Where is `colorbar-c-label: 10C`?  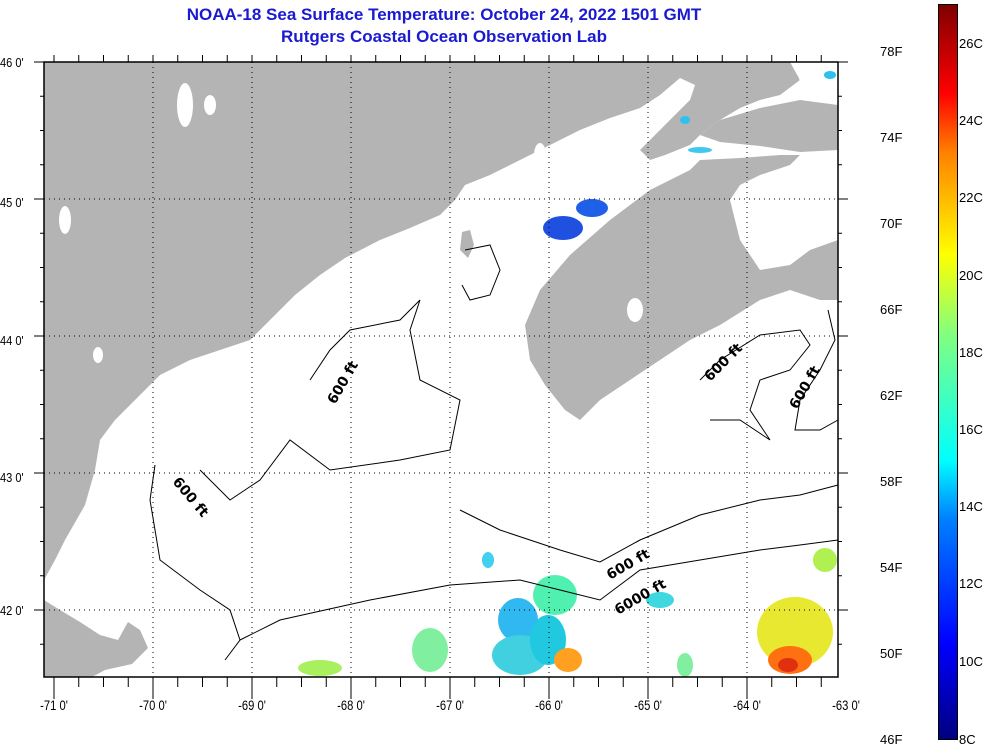
colorbar-c-label: 10C is located at coordinates (971, 661).